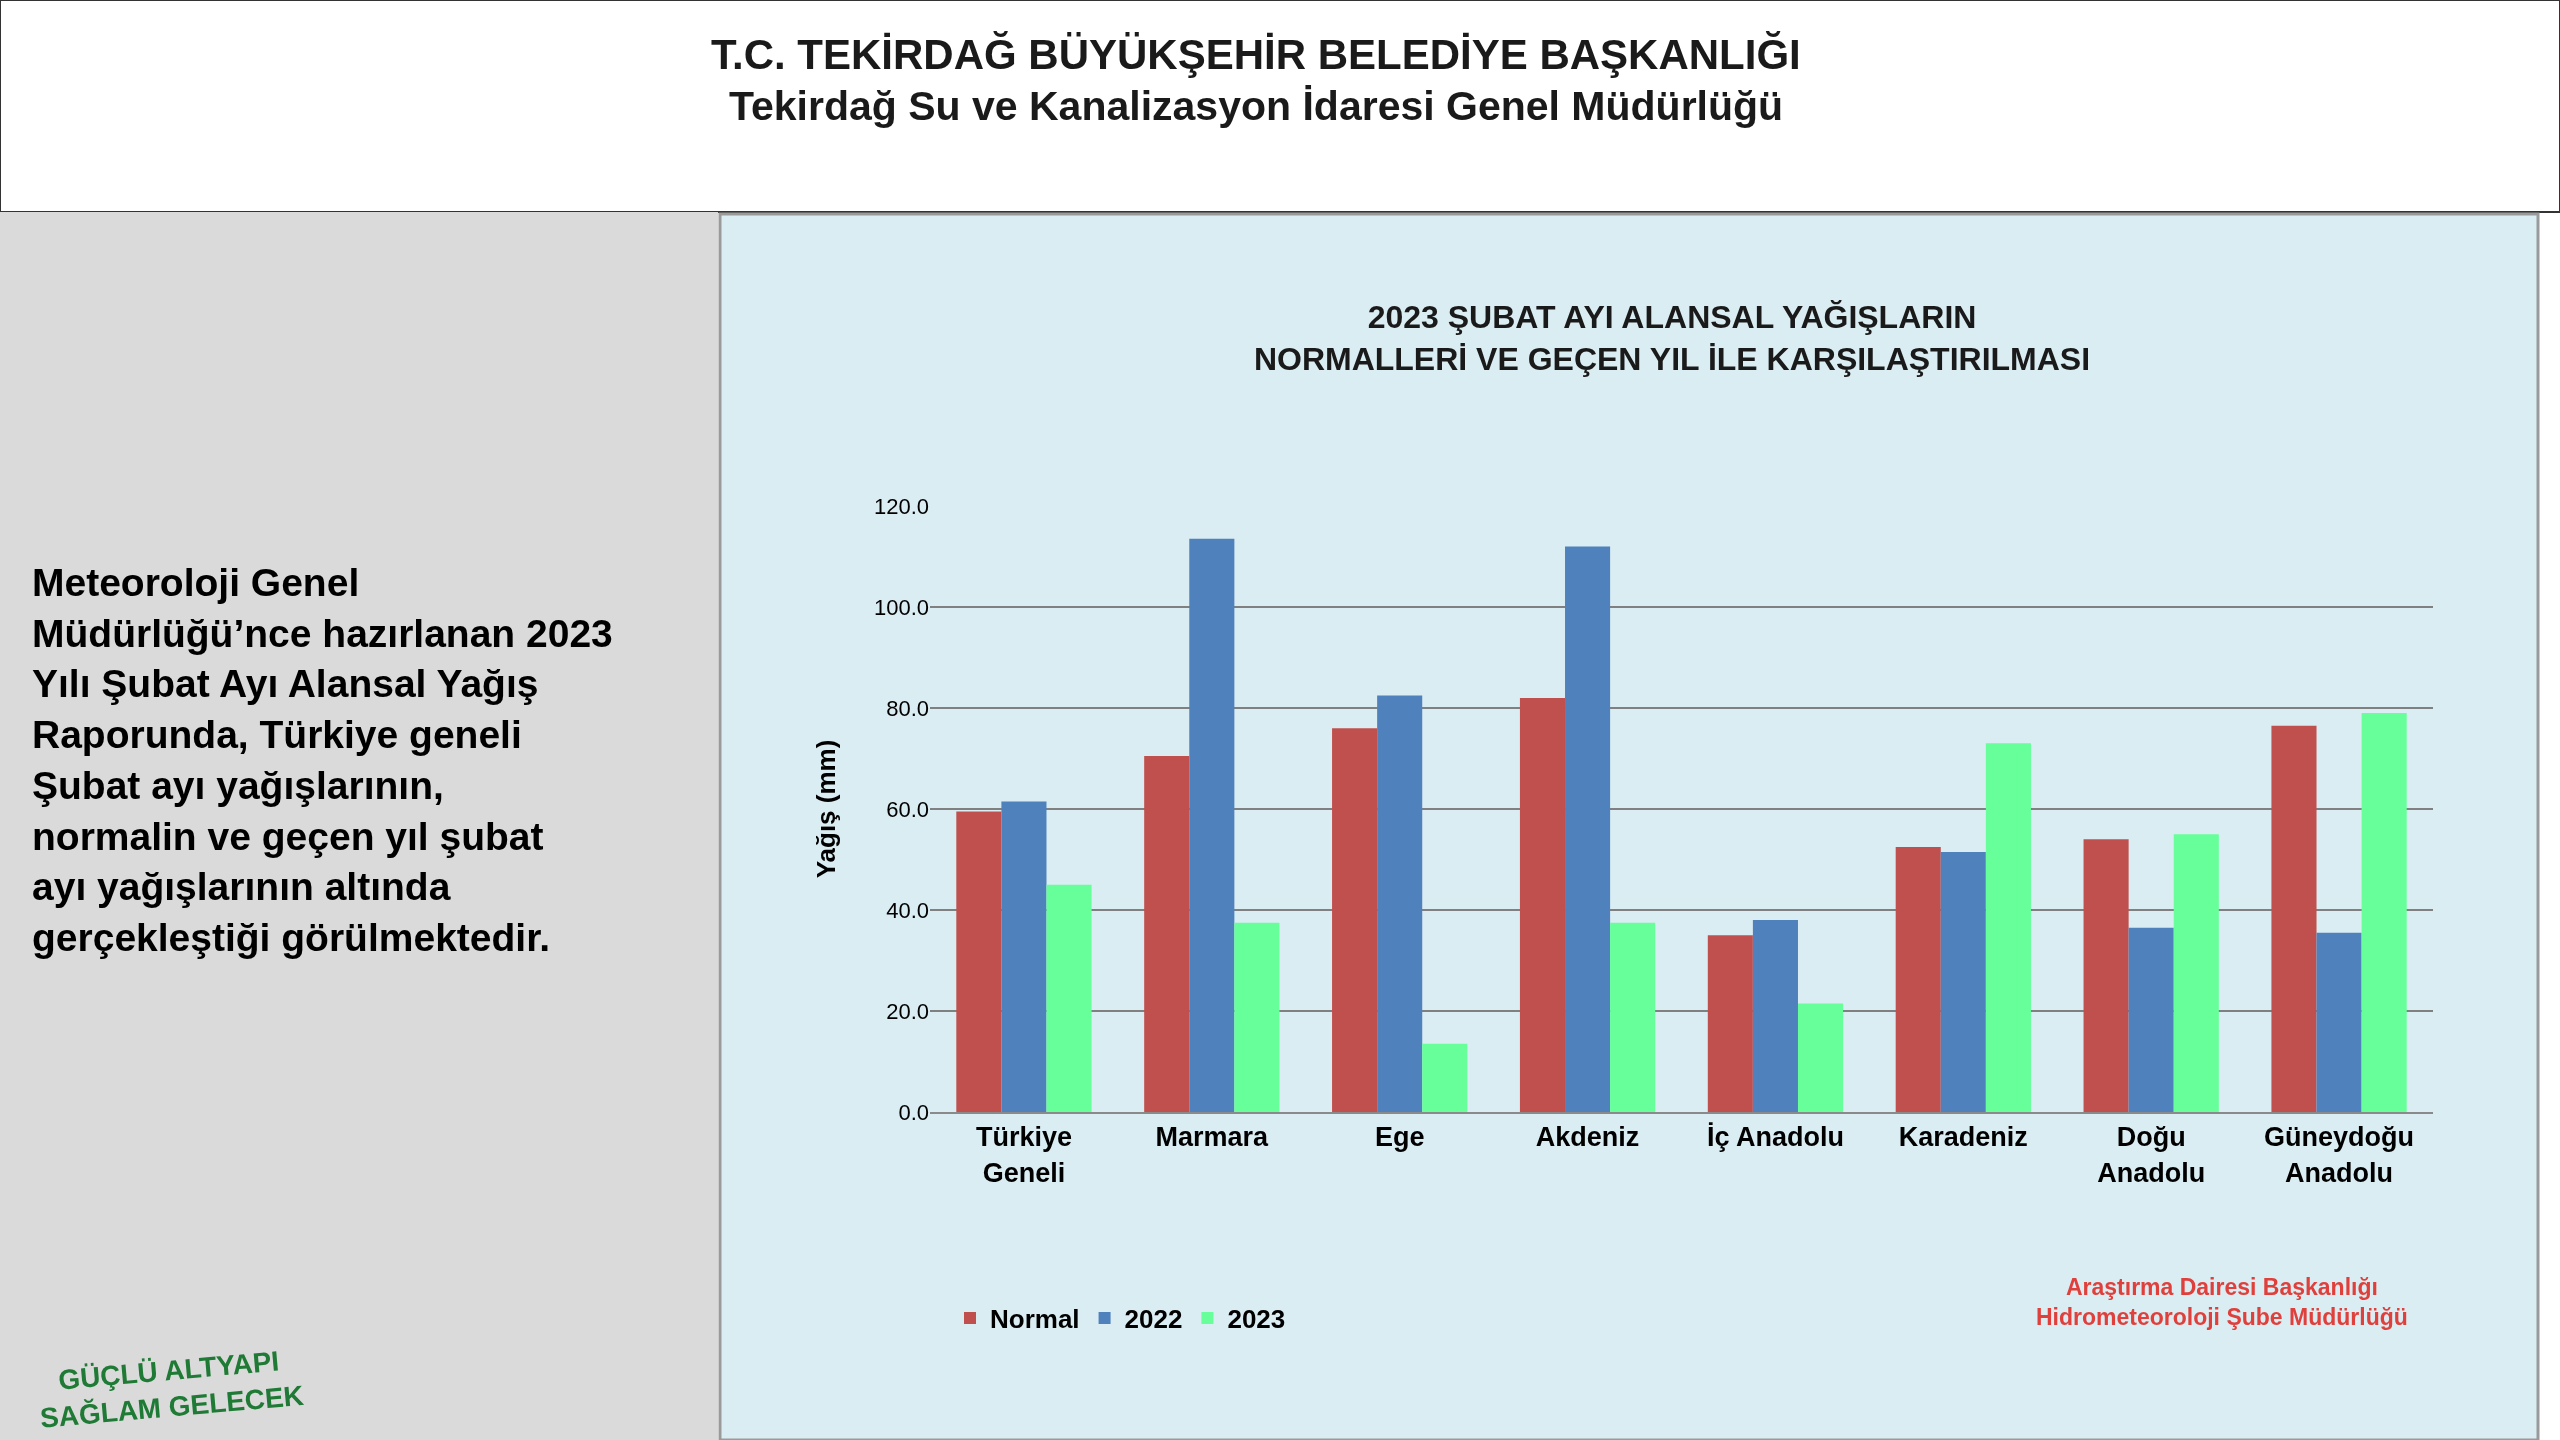 This screenshot has height=1440, width=2560. Describe the element at coordinates (171, 1389) in the screenshot. I see `text: GÜÇLÜ ALTYAPI SAĞLAM GELECEK` at that location.